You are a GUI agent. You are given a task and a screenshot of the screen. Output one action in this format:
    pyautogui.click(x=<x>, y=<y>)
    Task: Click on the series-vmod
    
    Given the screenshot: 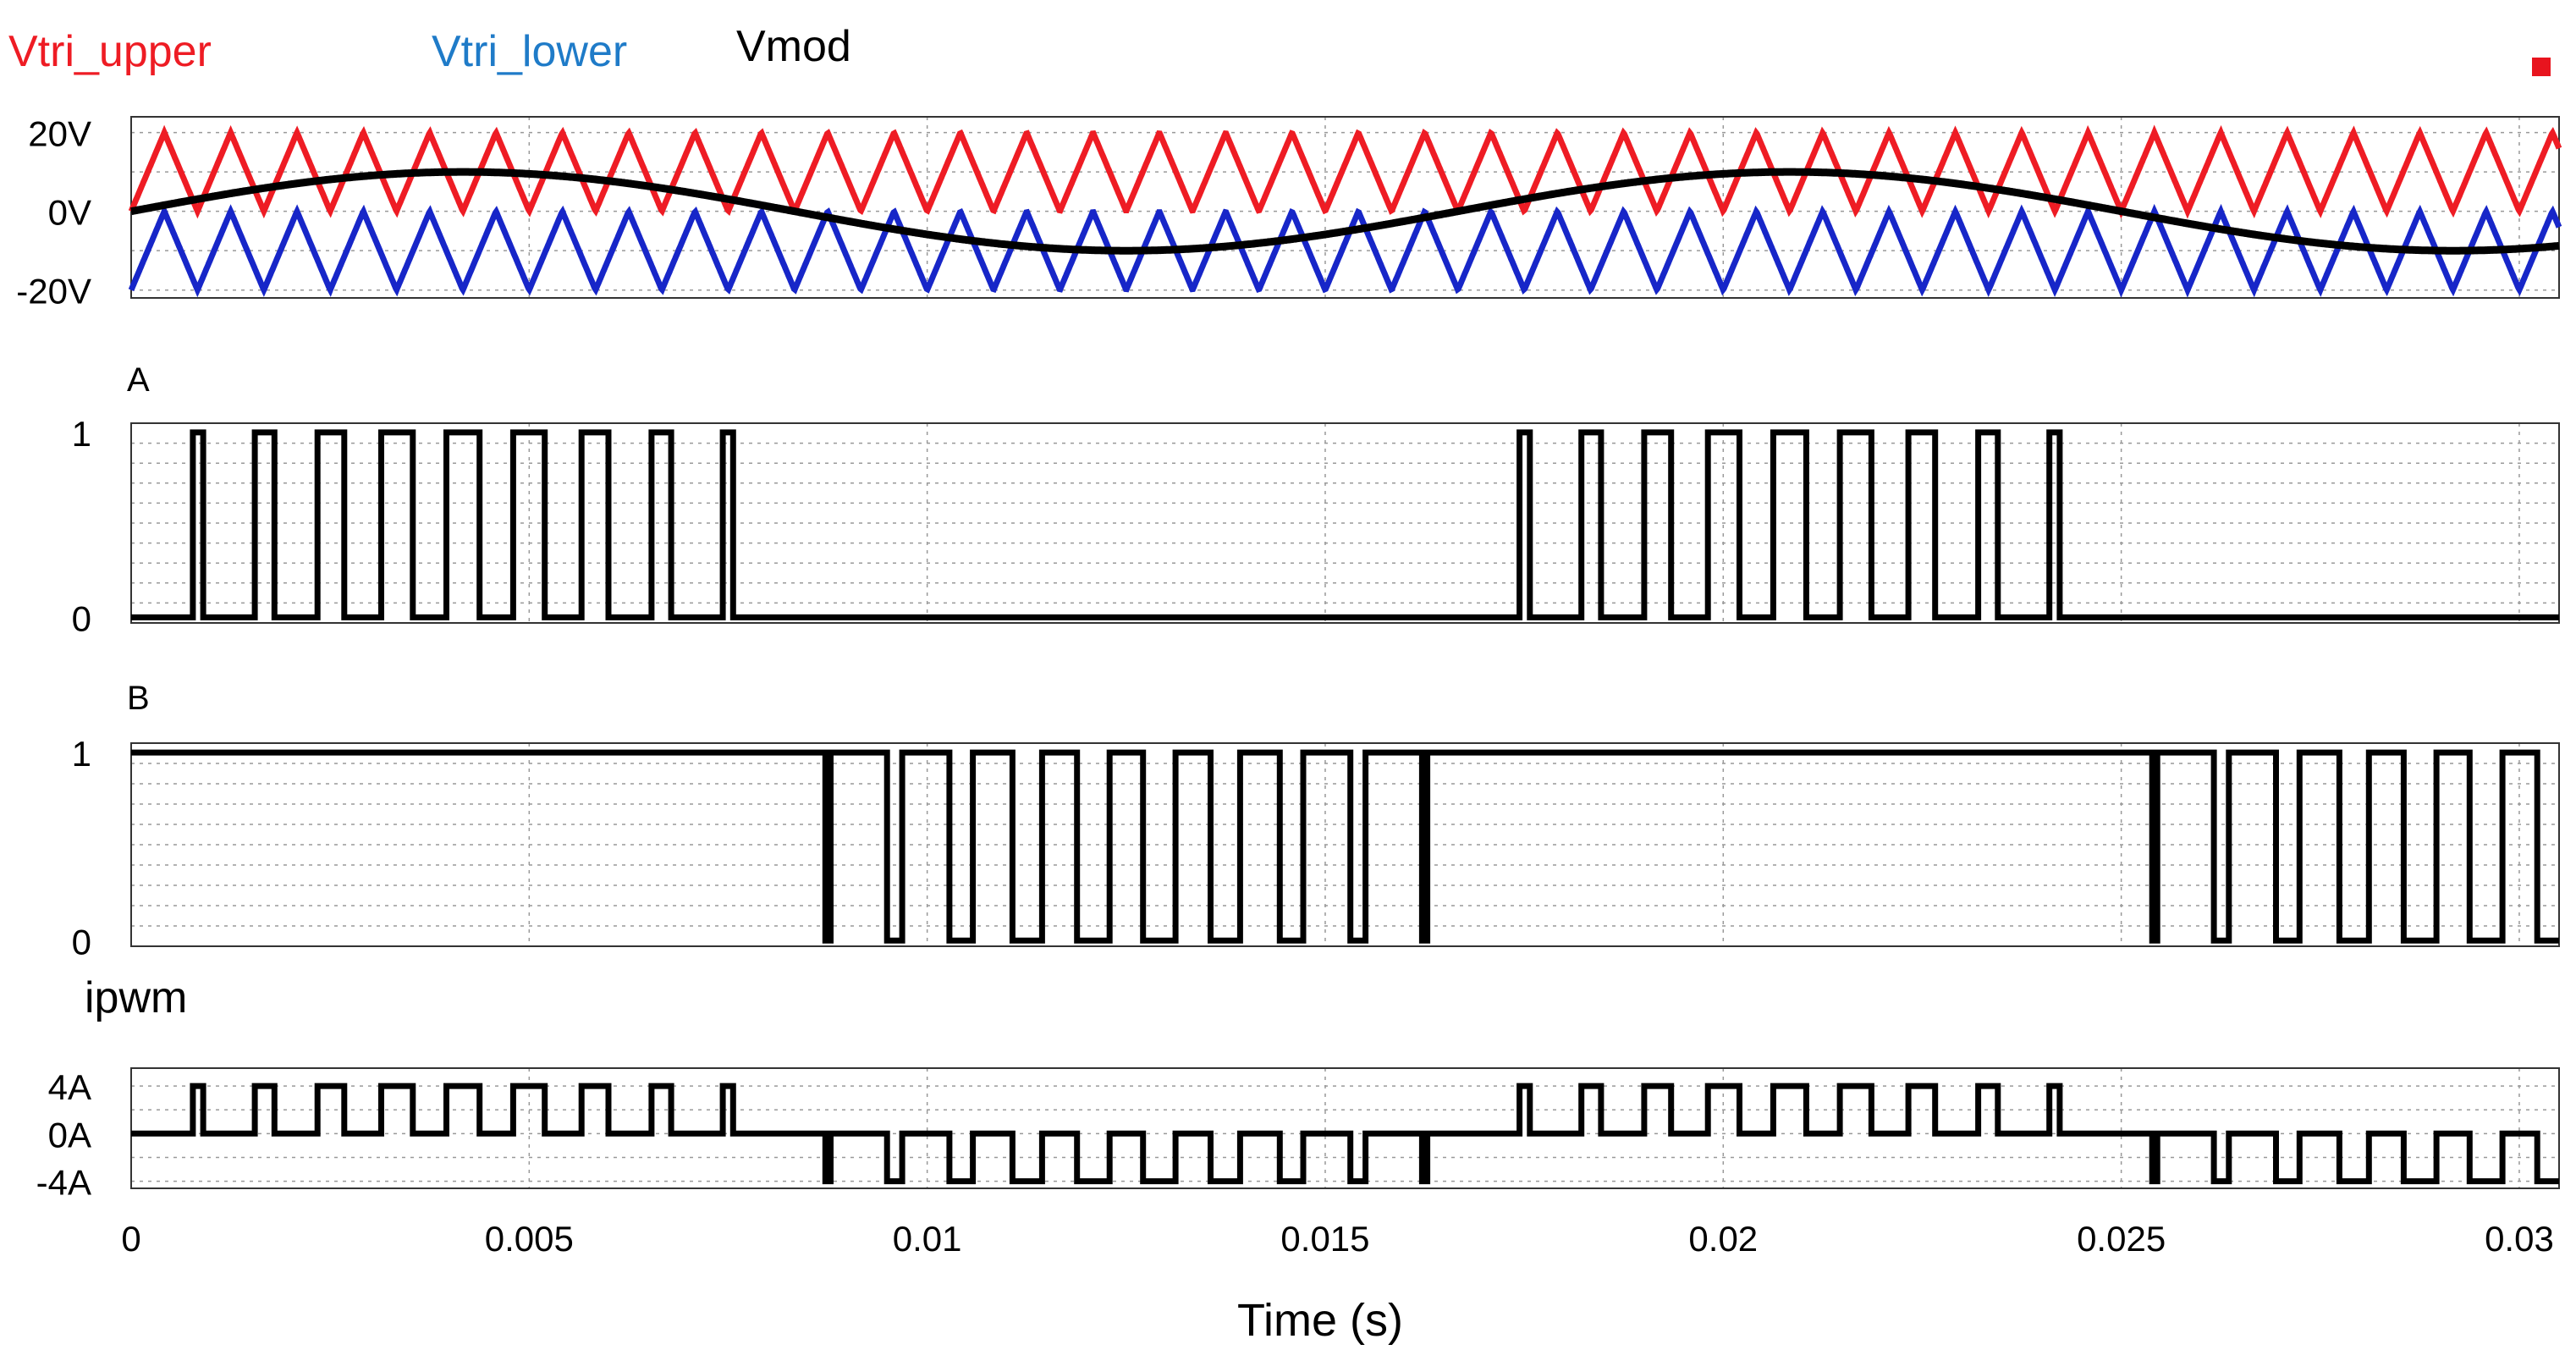 What is the action you would take?
    pyautogui.click(x=1345, y=211)
    